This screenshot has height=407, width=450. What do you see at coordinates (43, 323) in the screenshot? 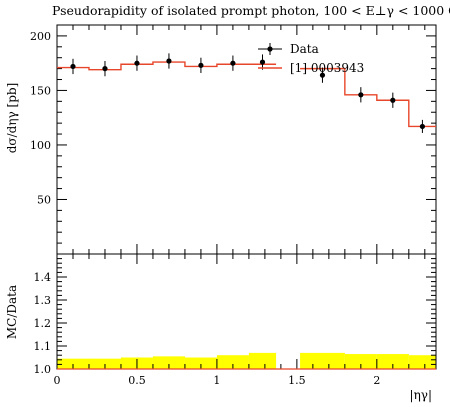
I see `ratio-y-tick-label: 1.2` at bounding box center [43, 323].